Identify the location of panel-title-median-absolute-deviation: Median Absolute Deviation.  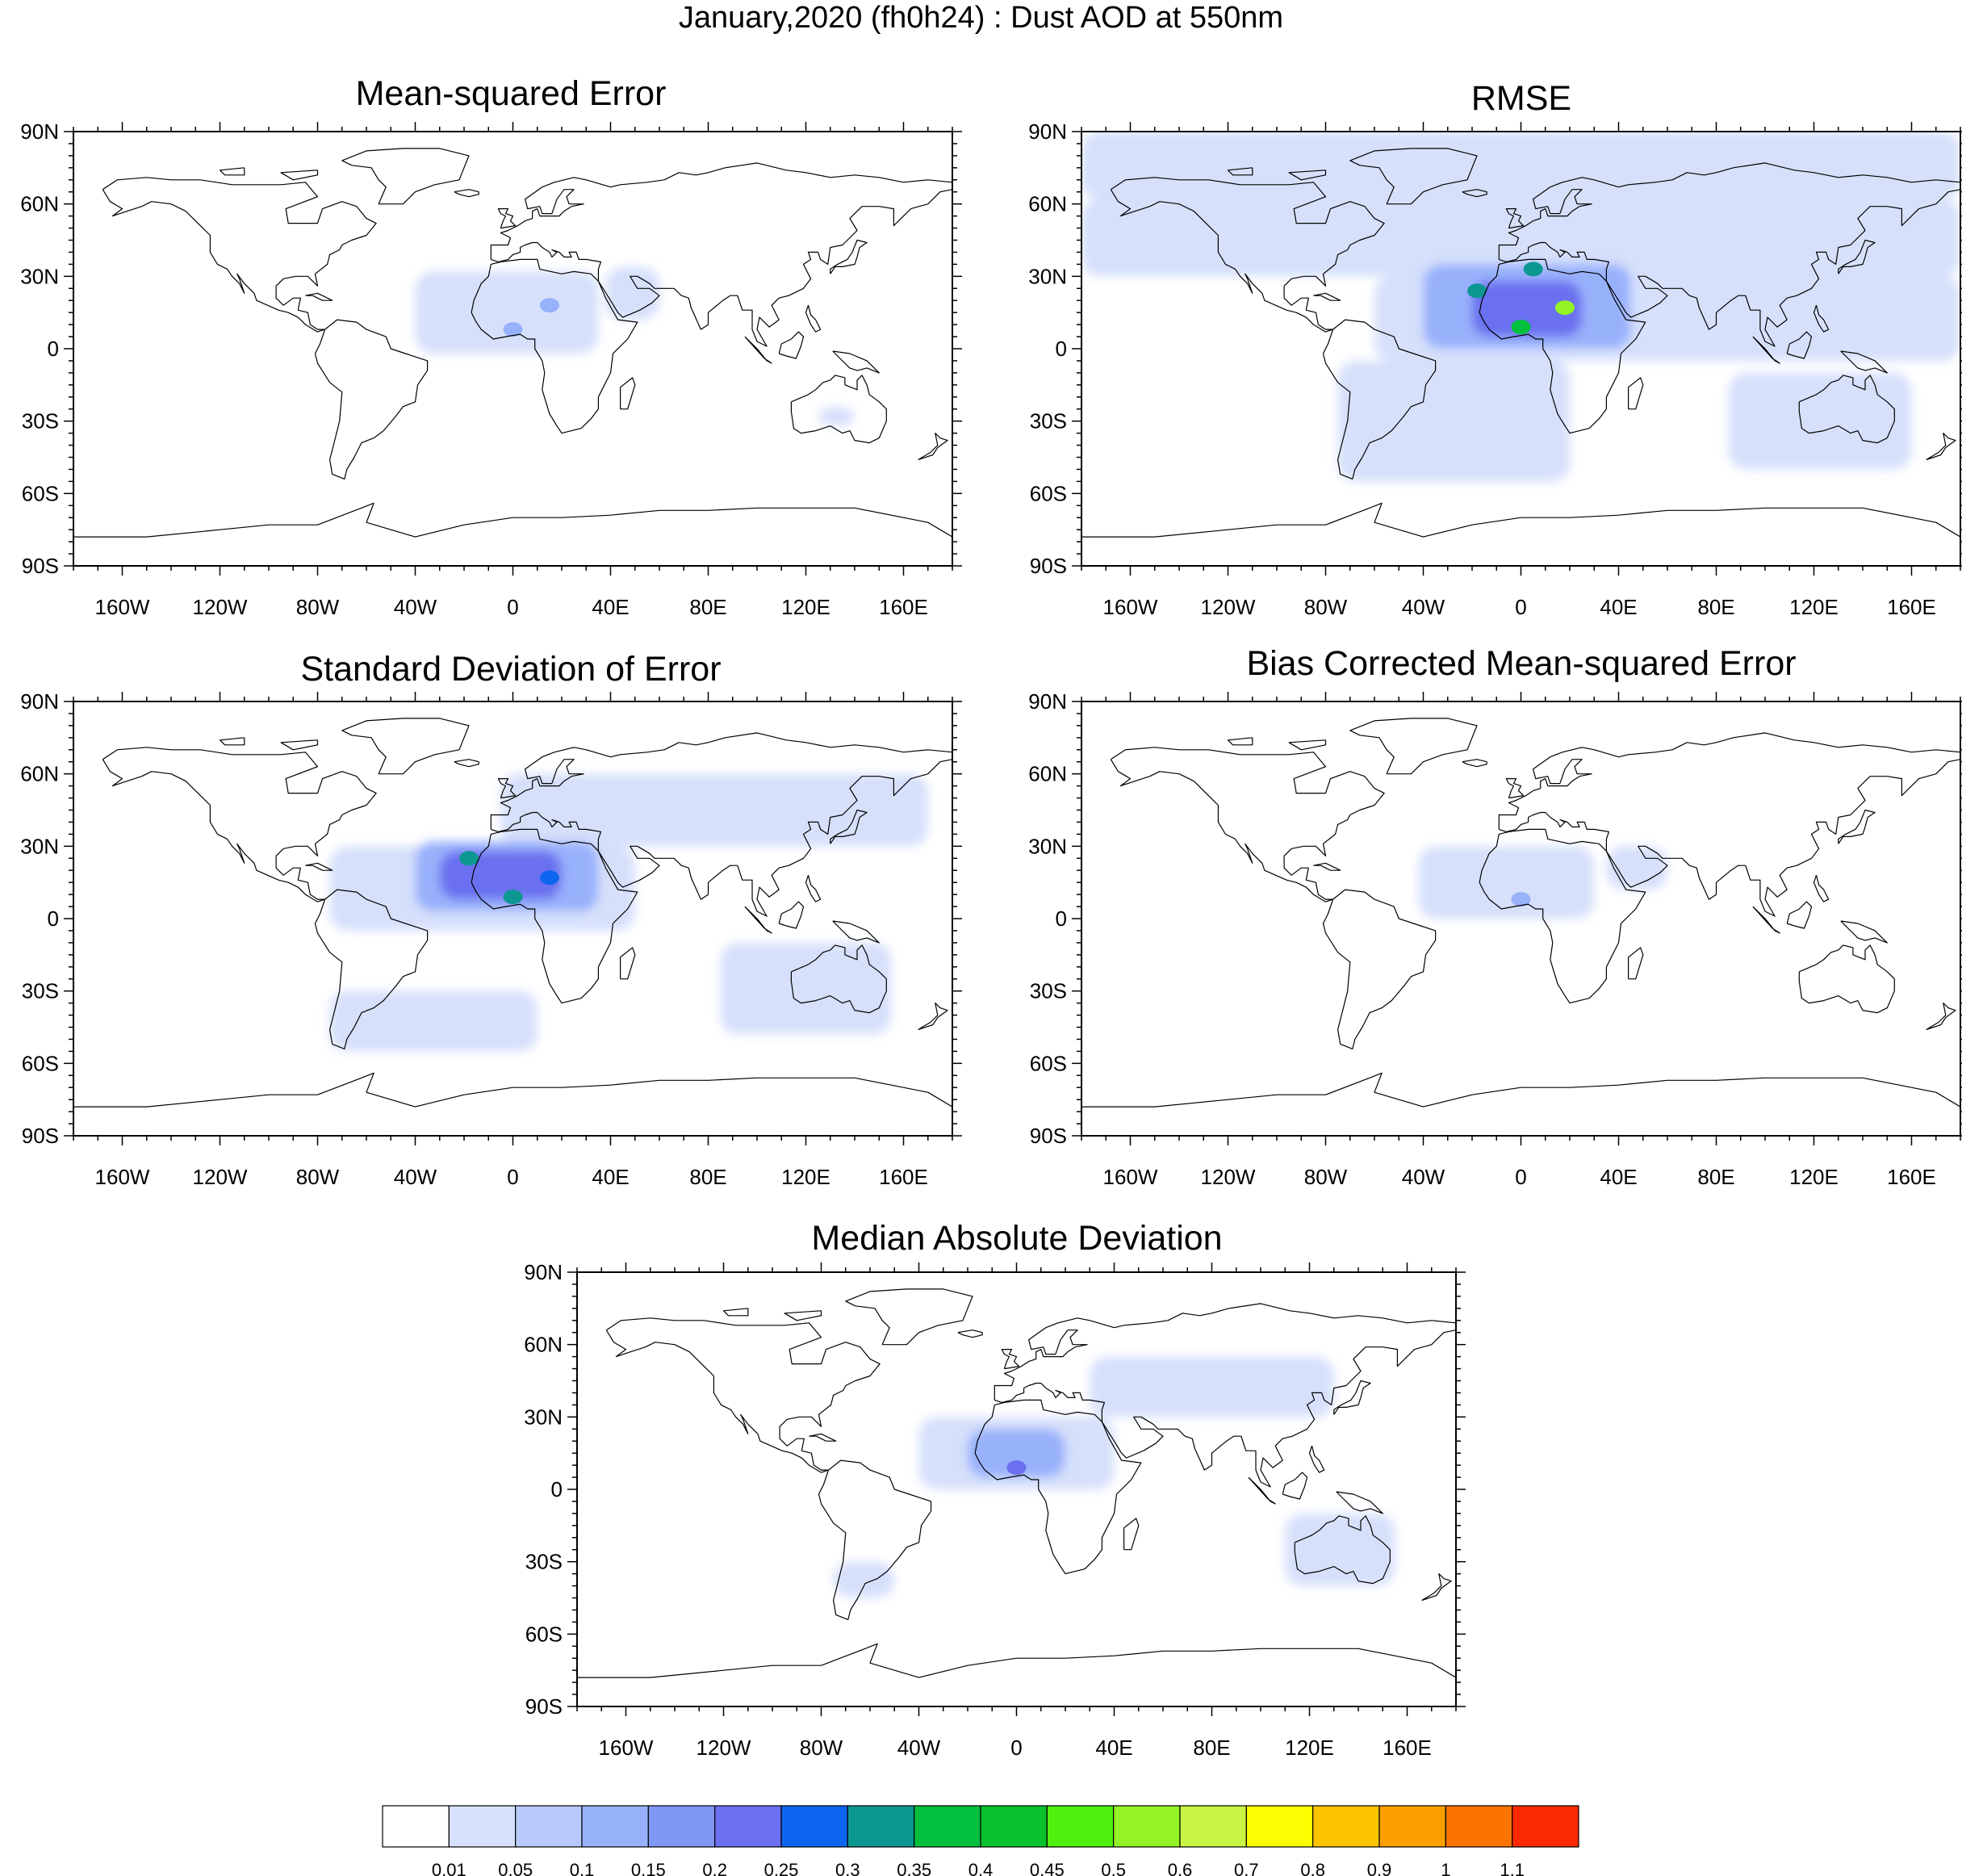
(1017, 1238).